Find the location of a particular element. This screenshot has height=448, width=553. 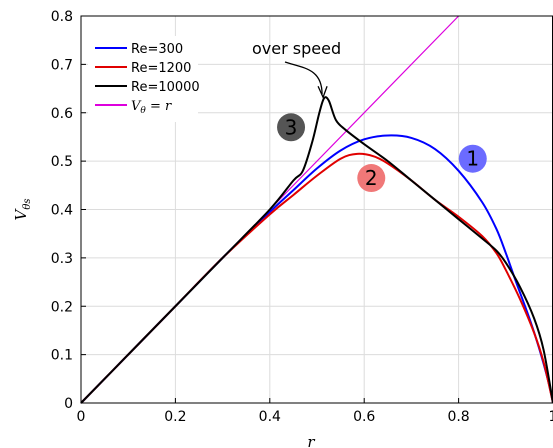

y-tick-label: 0.4 is located at coordinates (62, 211).